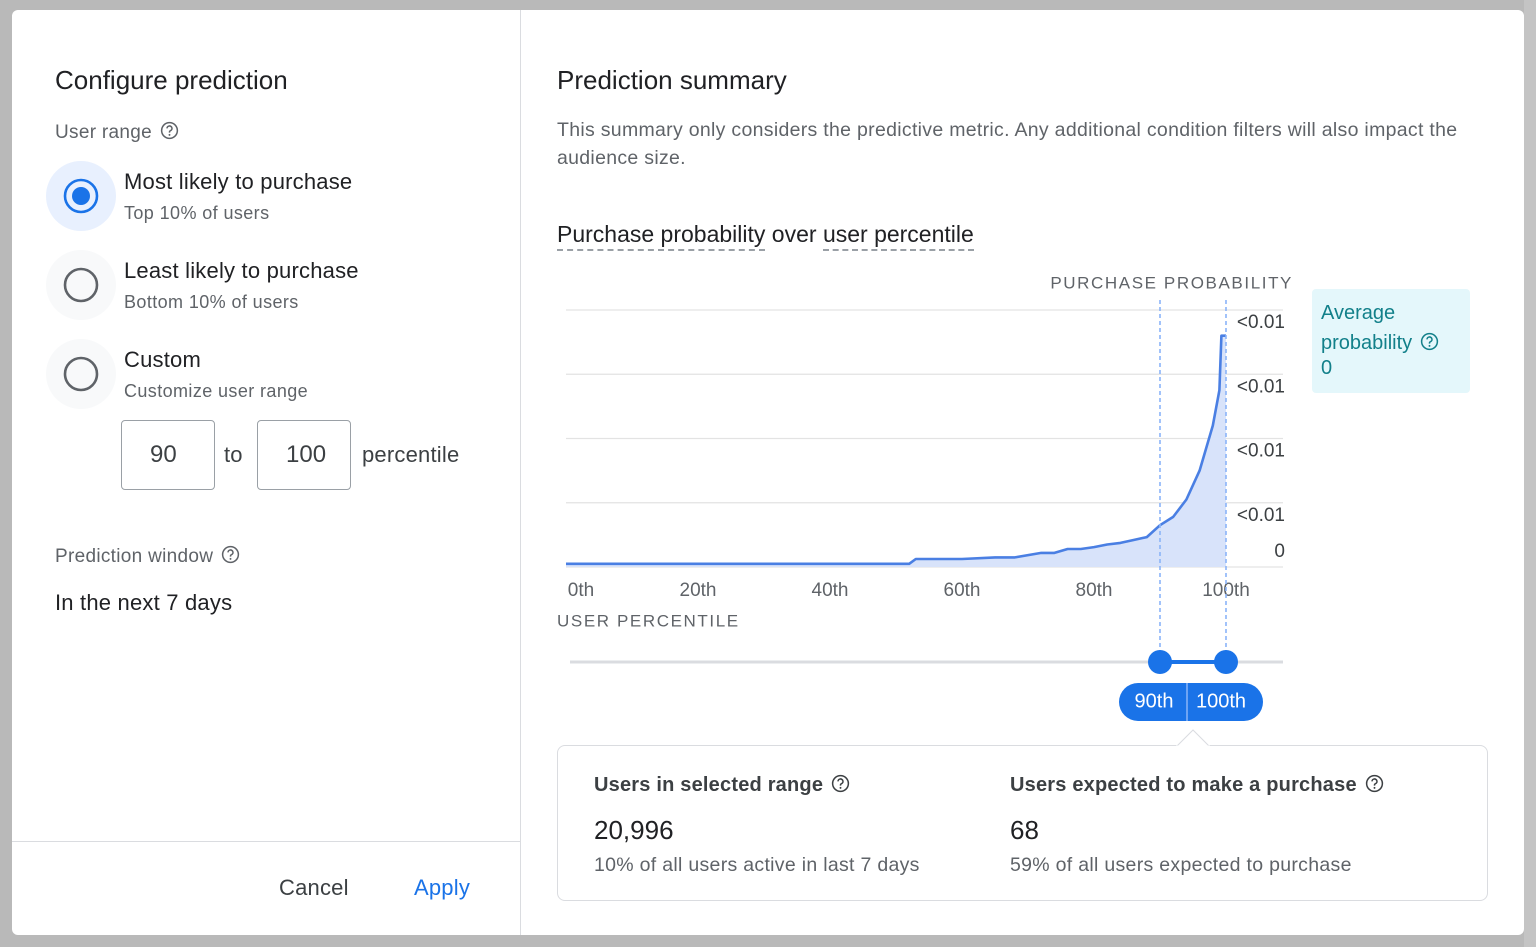 This screenshot has width=1536, height=947. I want to click on label-text: User range, so click(103, 132).